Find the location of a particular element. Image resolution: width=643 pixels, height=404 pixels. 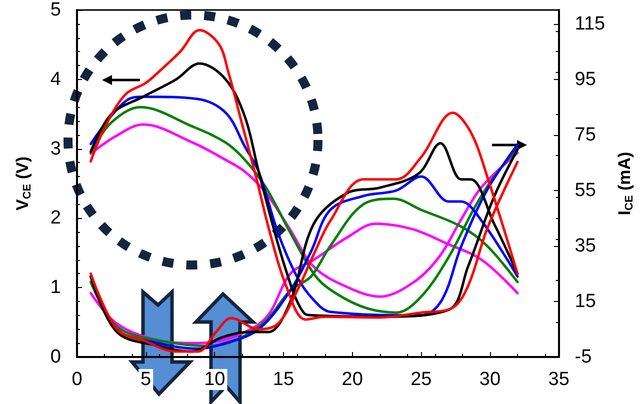

y2-tick-label: 115 is located at coordinates (590, 23).